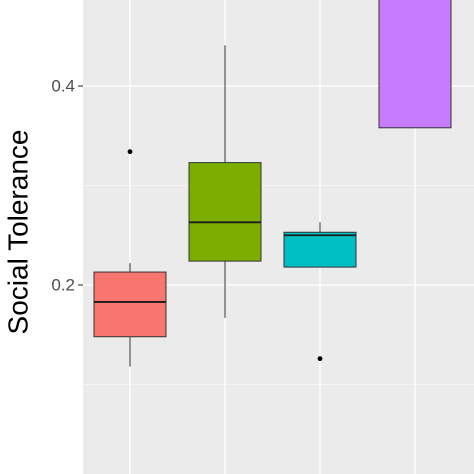 The image size is (474, 474). I want to click on y-axis: 0.2 0.4, so click(67, 186).